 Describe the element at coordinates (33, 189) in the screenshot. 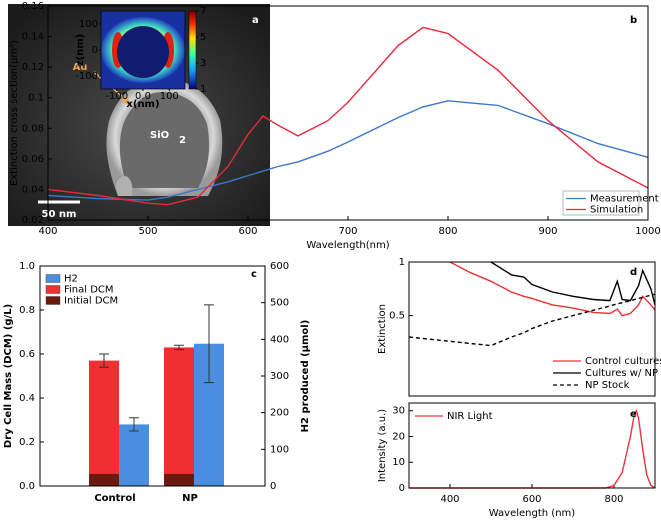

I see `y-tick-label: 0.04` at that location.